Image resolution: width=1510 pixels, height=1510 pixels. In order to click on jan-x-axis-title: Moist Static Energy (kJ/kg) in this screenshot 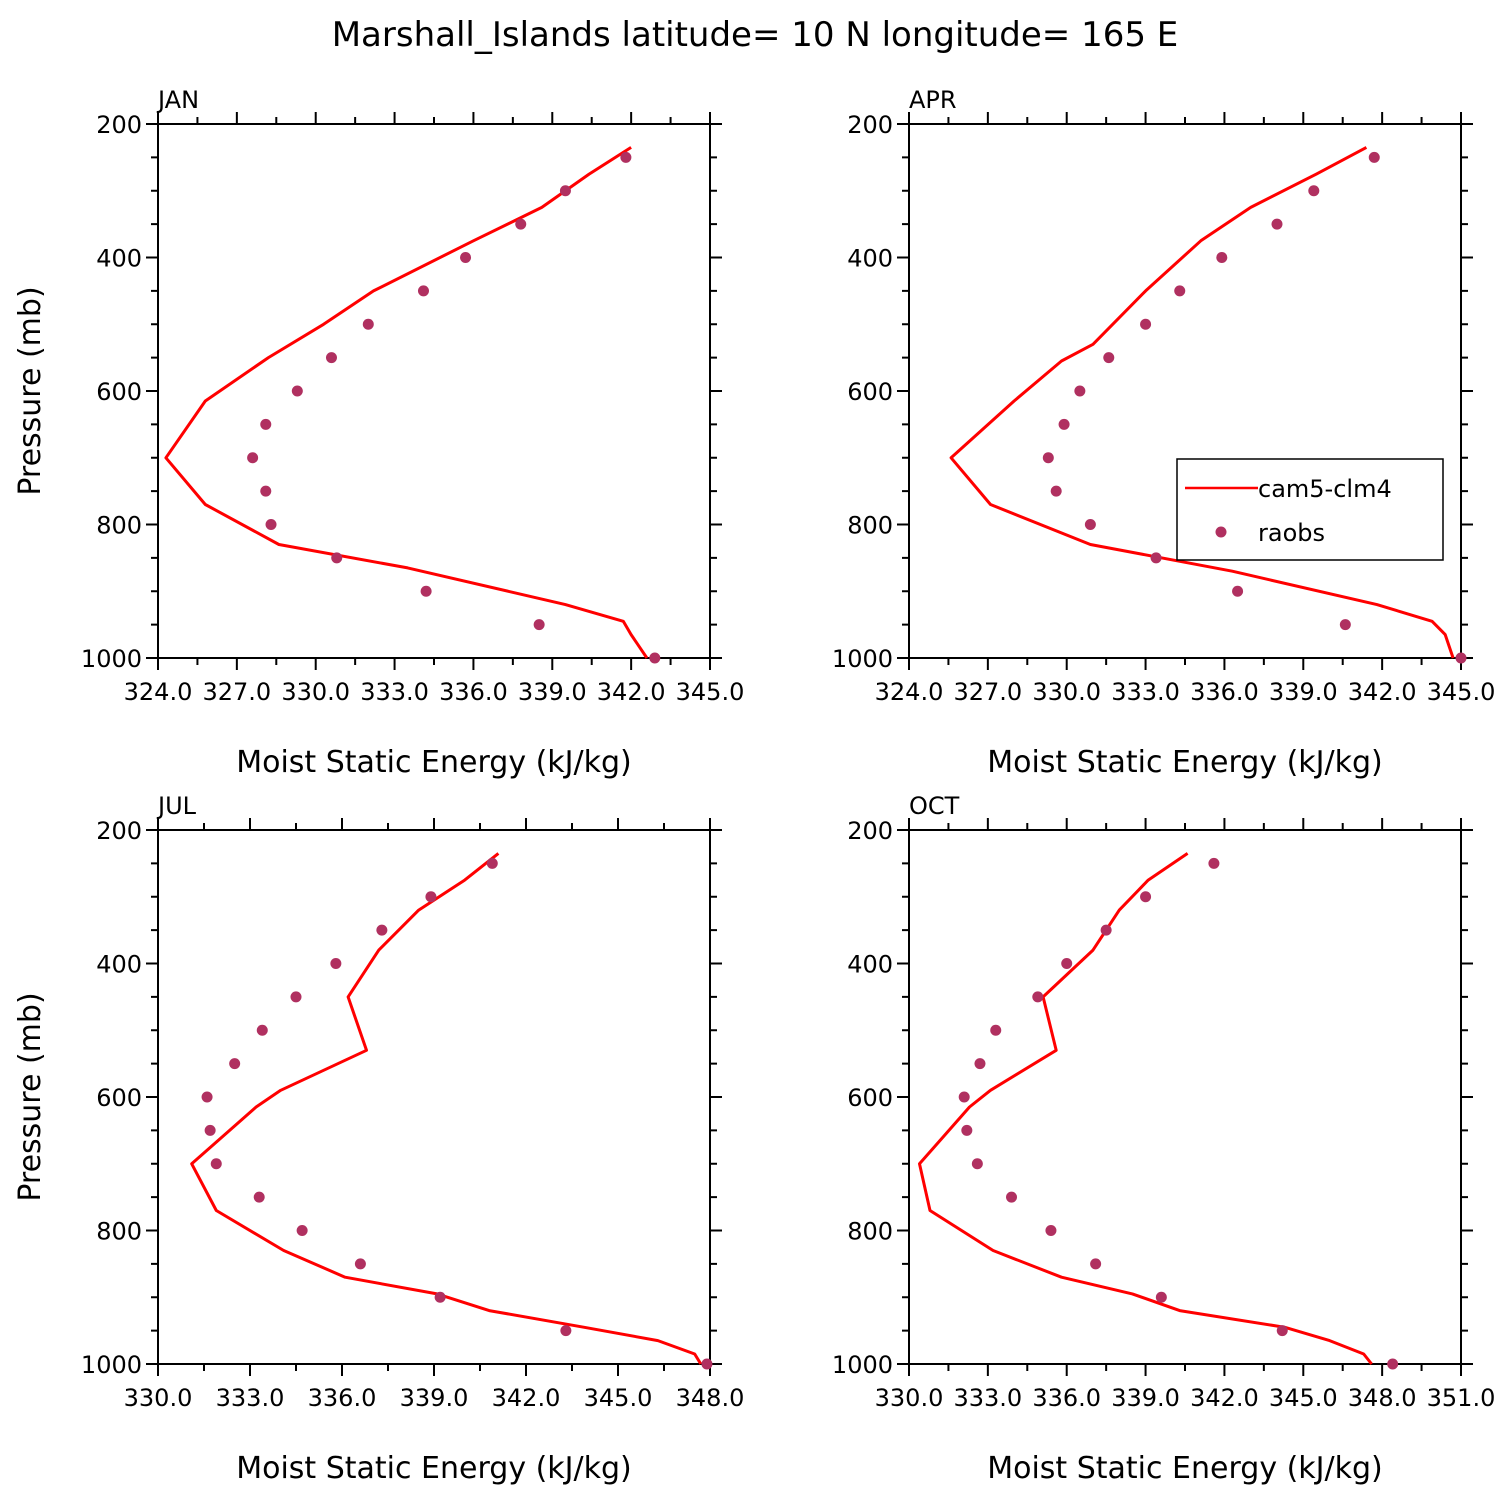, I will do `click(434, 762)`.